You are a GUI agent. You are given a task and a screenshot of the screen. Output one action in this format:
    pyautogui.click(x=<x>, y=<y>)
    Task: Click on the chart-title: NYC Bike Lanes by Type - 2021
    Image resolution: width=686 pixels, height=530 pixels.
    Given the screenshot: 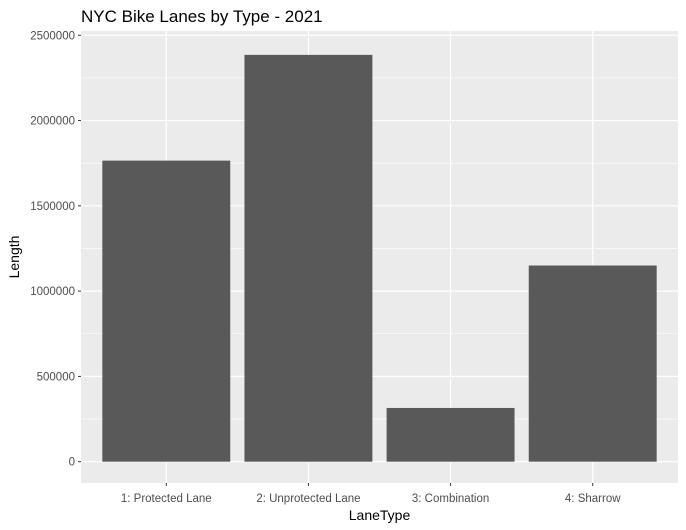 What is the action you would take?
    pyautogui.click(x=202, y=16)
    